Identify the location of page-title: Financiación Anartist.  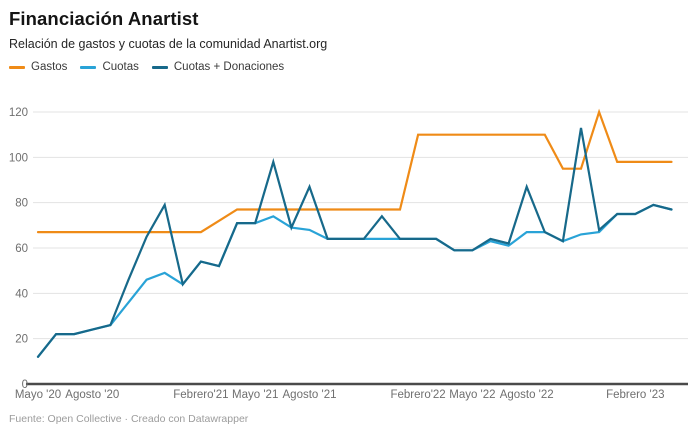
(104, 18).